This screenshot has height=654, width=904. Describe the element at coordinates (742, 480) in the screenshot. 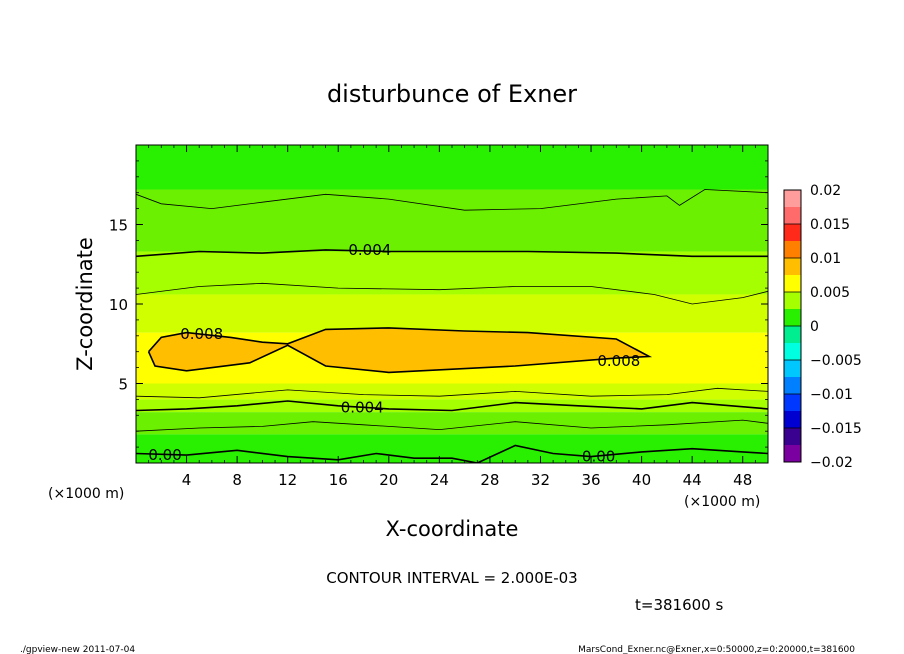

I see `x-tick-label-48: 48` at that location.